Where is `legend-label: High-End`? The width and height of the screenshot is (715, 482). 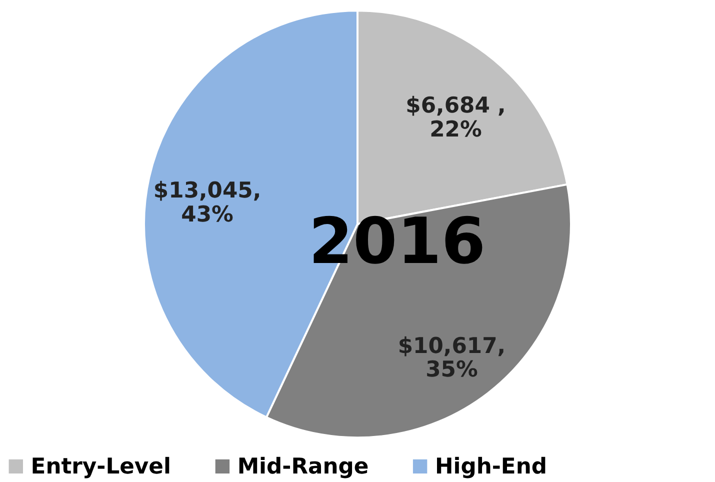
legend-label: High-End is located at coordinates (491, 467).